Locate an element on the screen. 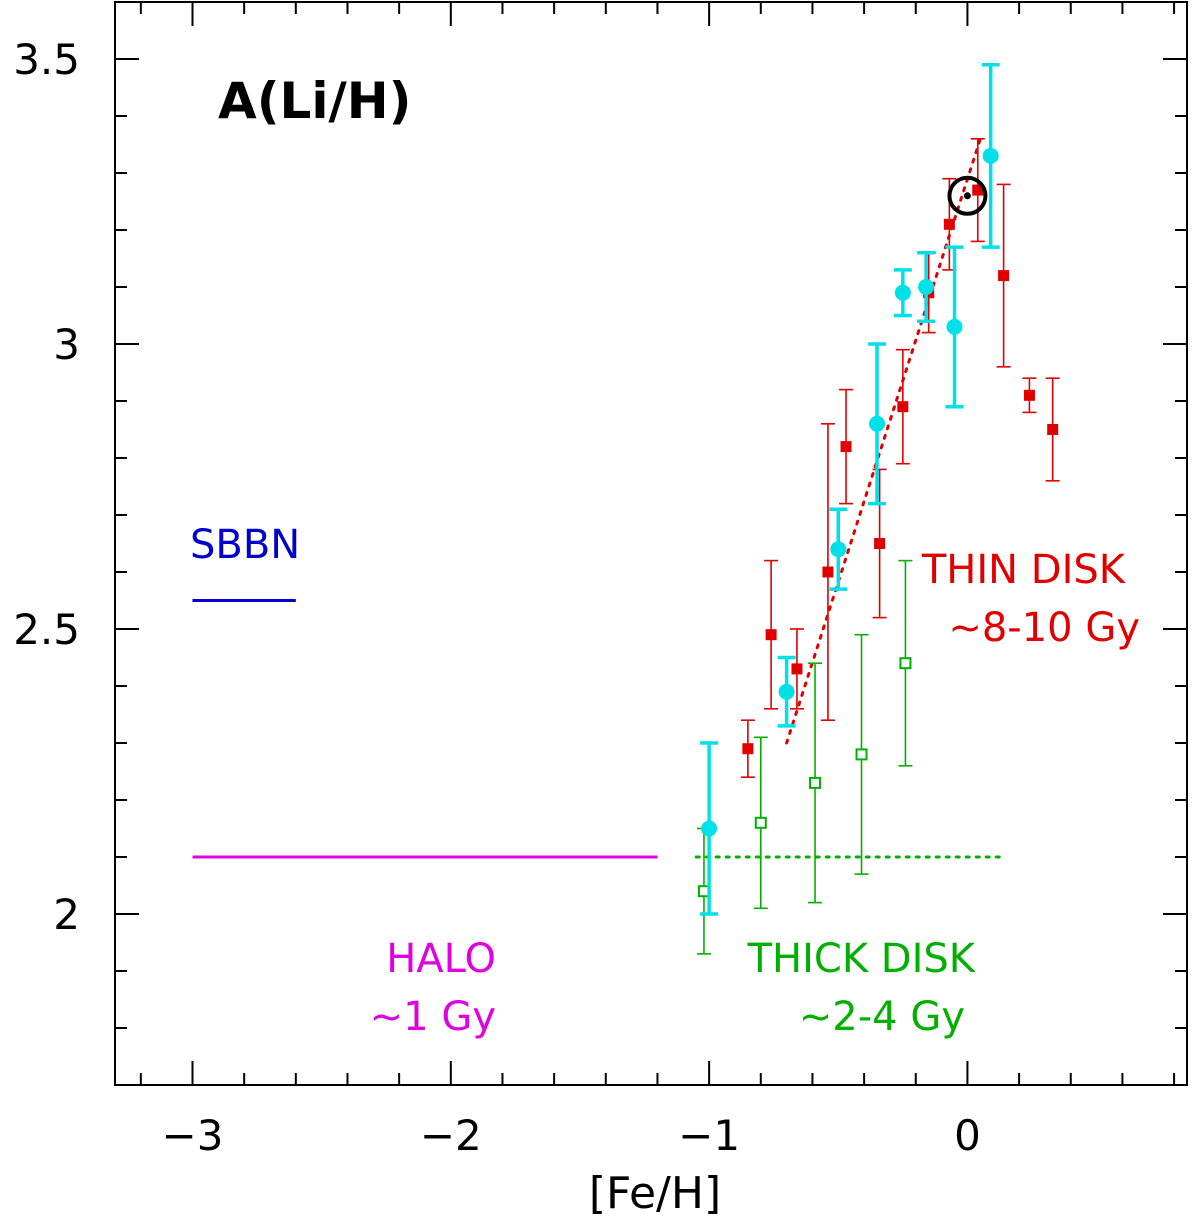  y-tick-label: 3.5 is located at coordinates (46, 59).